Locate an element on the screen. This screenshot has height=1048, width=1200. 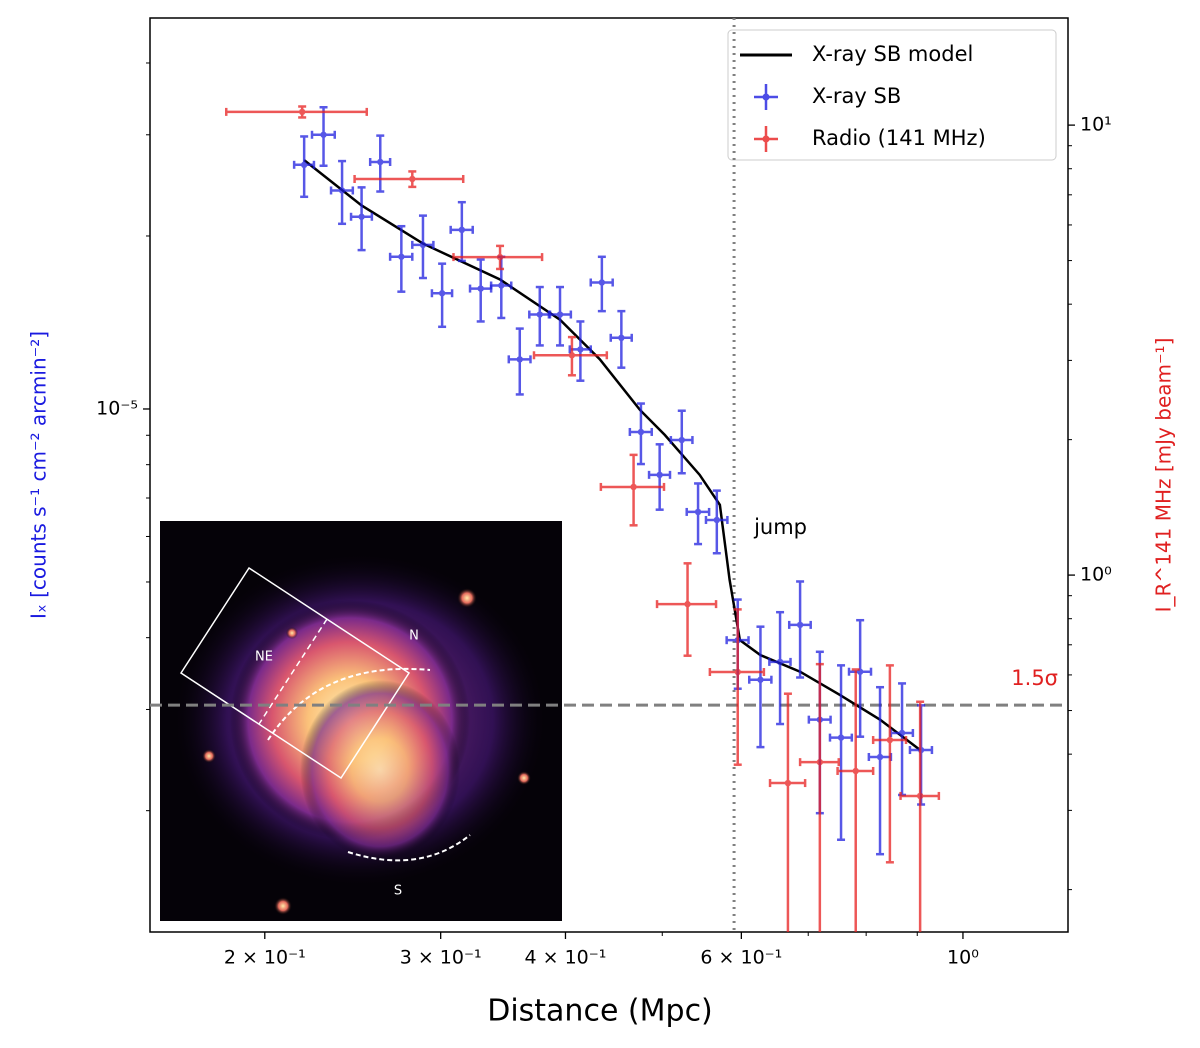
x-tick-label: 10⁰ is located at coordinates (963, 958).